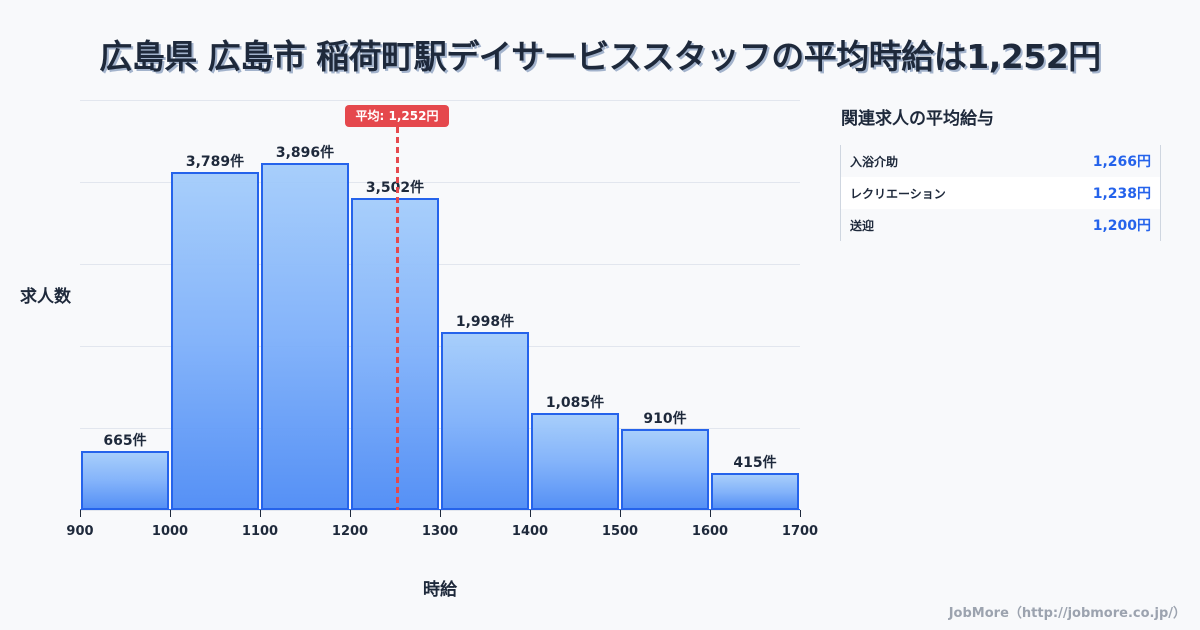 The width and height of the screenshot is (1200, 630). I want to click on bar-value-label: 415件, so click(755, 463).